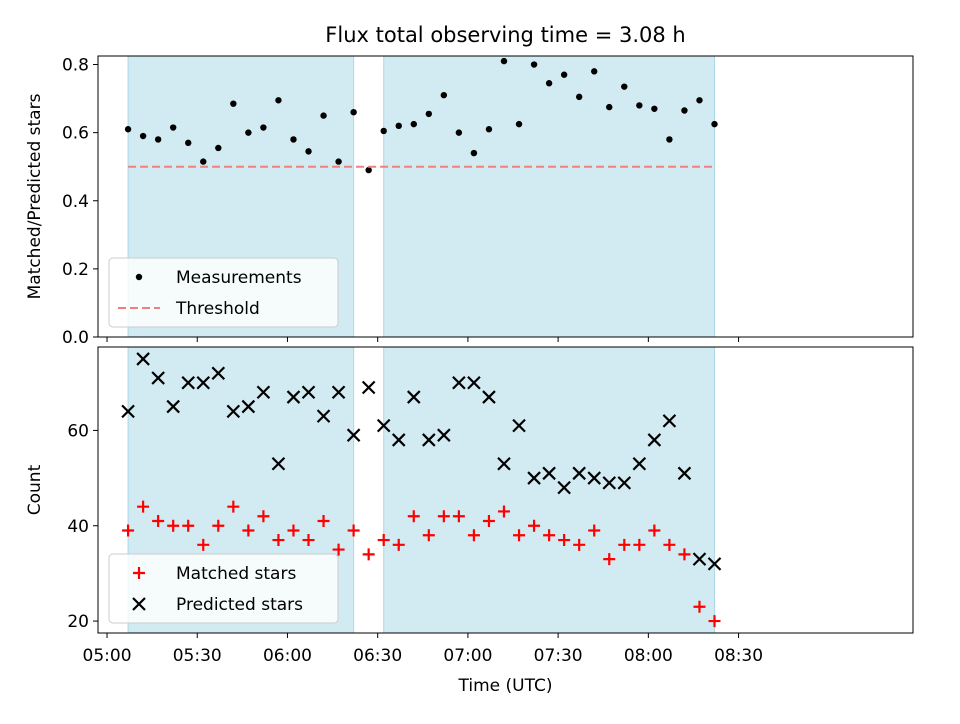  Describe the element at coordinates (78, 622) in the screenshot. I see `y-tick-label: 20` at that location.